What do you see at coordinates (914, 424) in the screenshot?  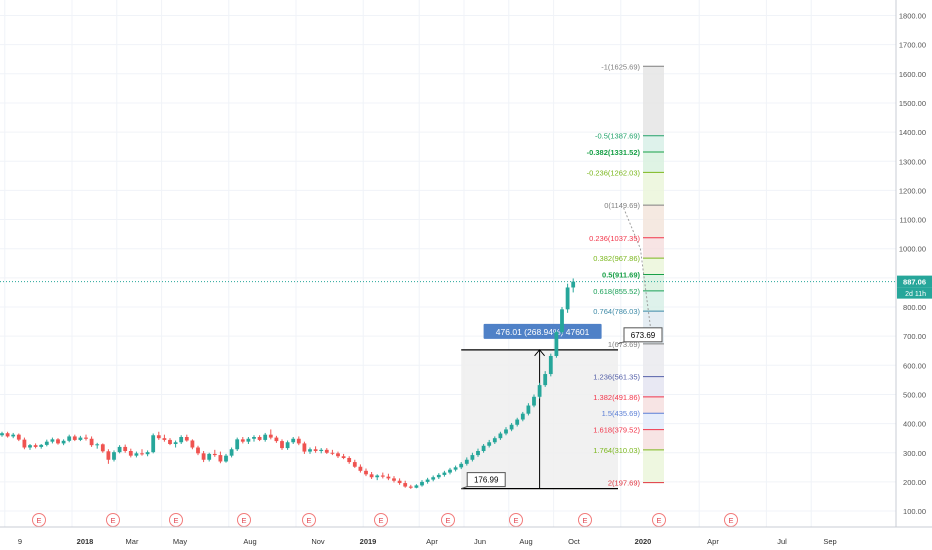 I see `price-tick-label: 400.00` at bounding box center [914, 424].